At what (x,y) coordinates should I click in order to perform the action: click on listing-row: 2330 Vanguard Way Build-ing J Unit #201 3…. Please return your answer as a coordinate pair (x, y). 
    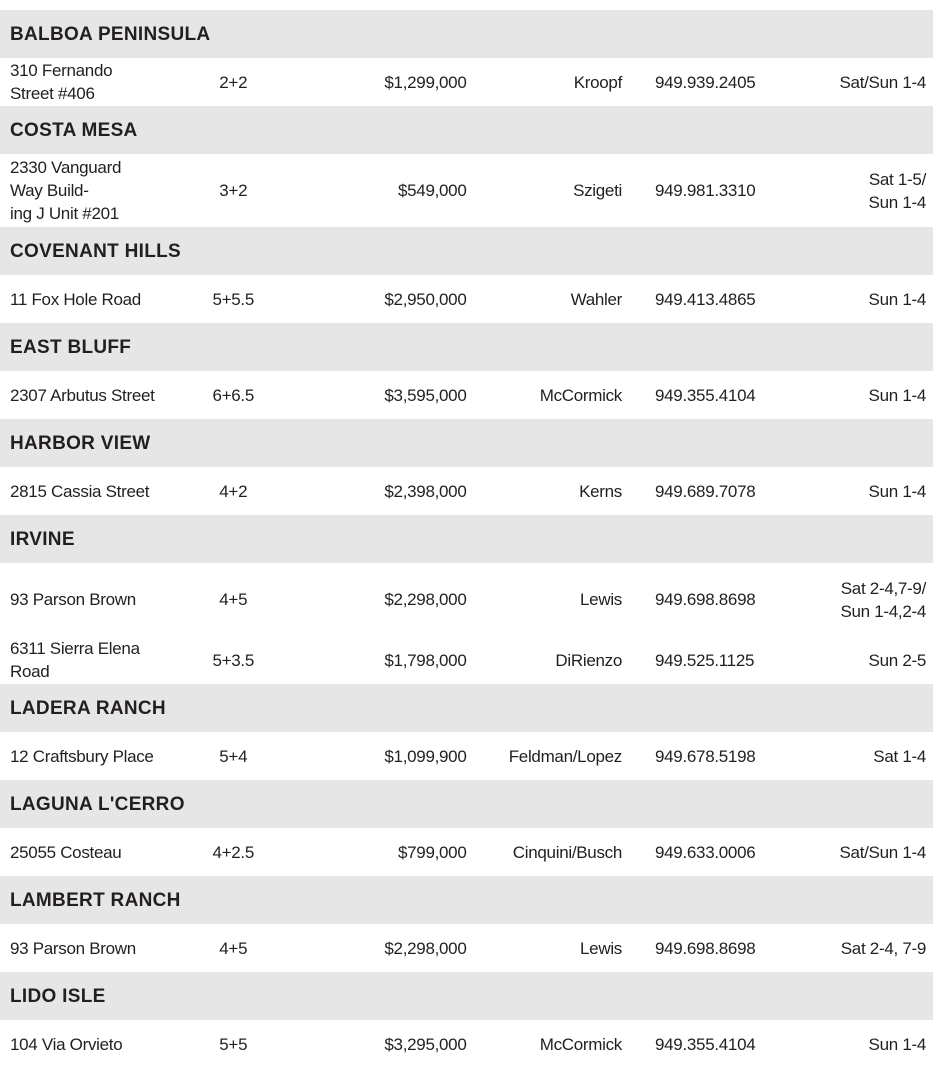
    Looking at the image, I should click on (466, 190).